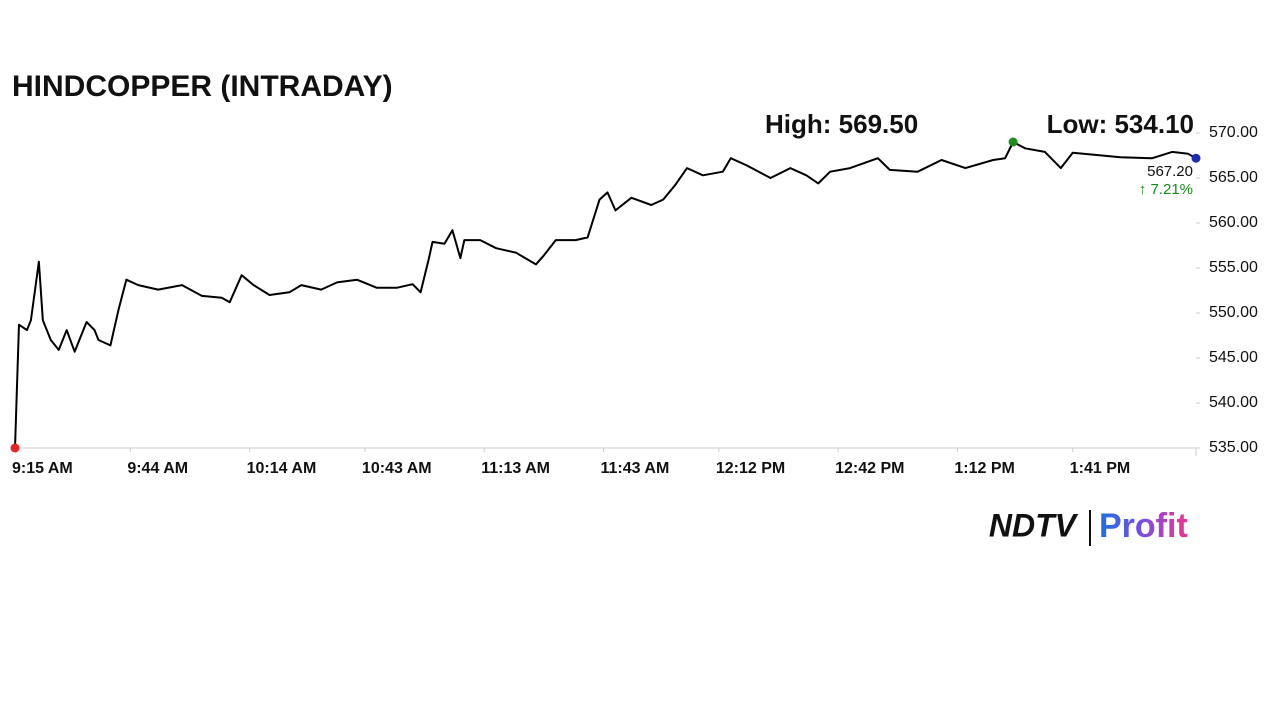 The height and width of the screenshot is (720, 1280). I want to click on last-price: 567.20, so click(1170, 171).